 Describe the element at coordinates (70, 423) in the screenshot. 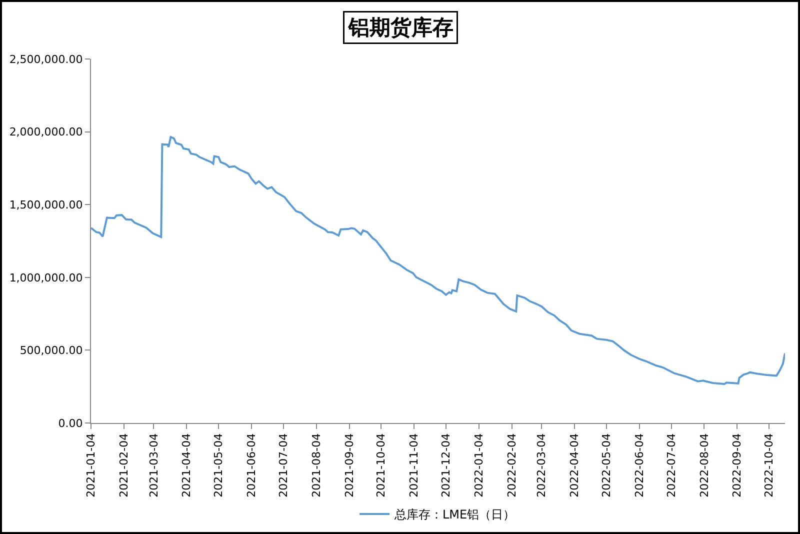

I see `y-tick-label: 0.00` at that location.